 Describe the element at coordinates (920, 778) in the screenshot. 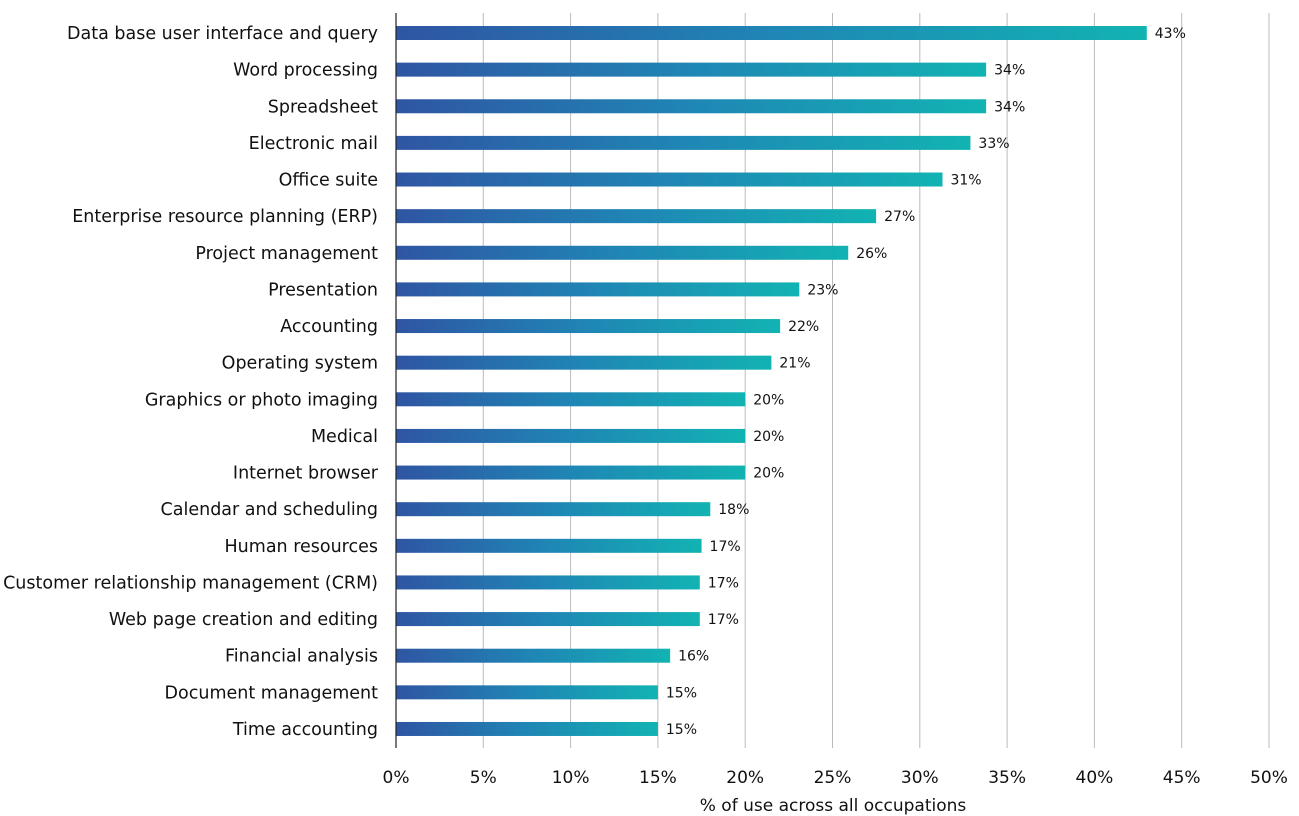

I see `x-tick-label: 30%` at that location.